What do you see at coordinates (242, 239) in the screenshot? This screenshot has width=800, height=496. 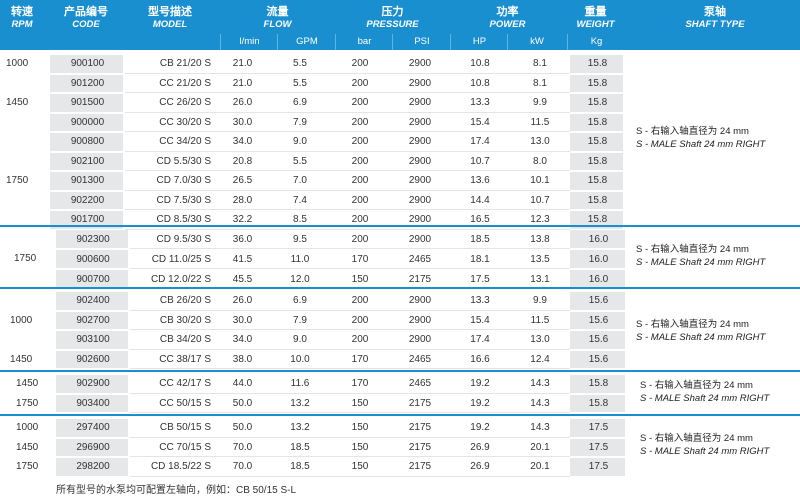 I see `cell-lmin: 36.0` at bounding box center [242, 239].